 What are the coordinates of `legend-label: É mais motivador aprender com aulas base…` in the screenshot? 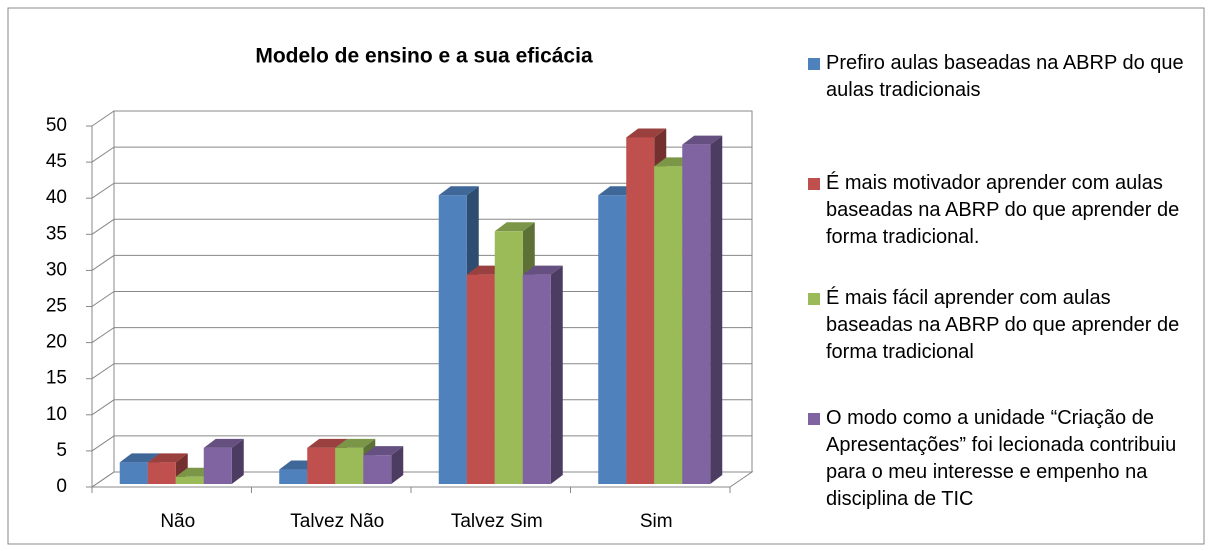 It's located at (1003, 210).